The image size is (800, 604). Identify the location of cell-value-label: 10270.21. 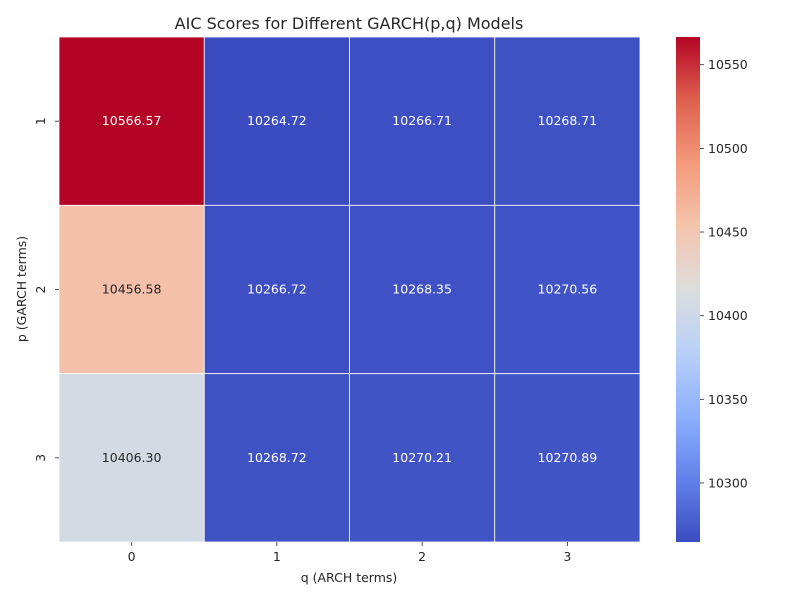
(422, 457).